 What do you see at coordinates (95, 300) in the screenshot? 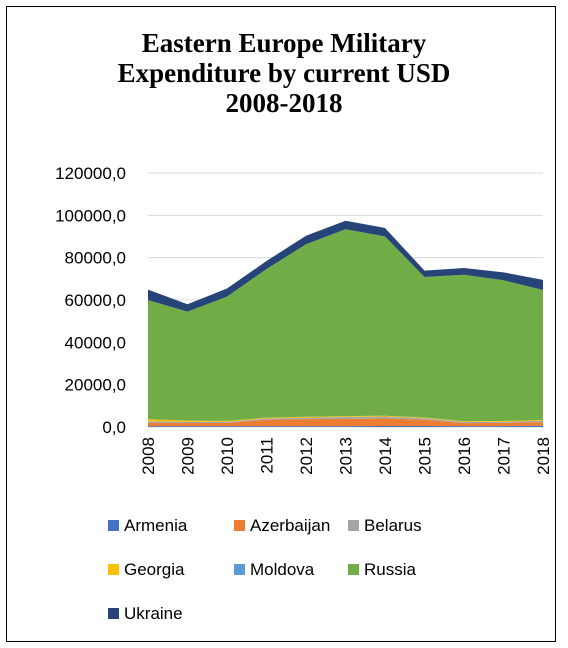
I see `y-tick-label: 60000,0` at bounding box center [95, 300].